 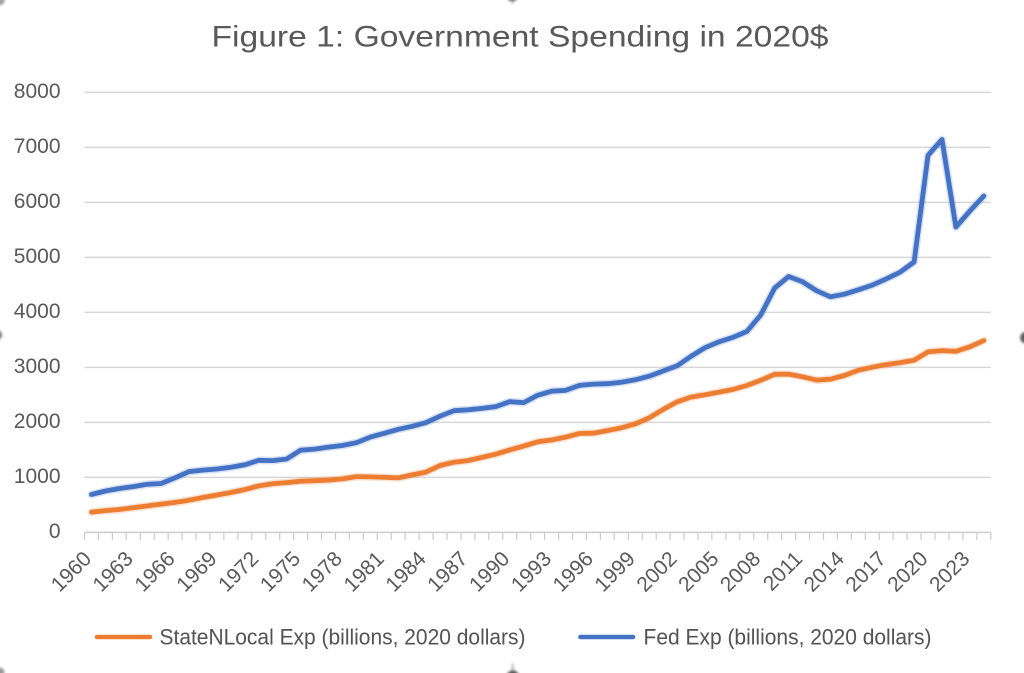 What do you see at coordinates (37, 311) in the screenshot?
I see `svg-text: 4000` at bounding box center [37, 311].